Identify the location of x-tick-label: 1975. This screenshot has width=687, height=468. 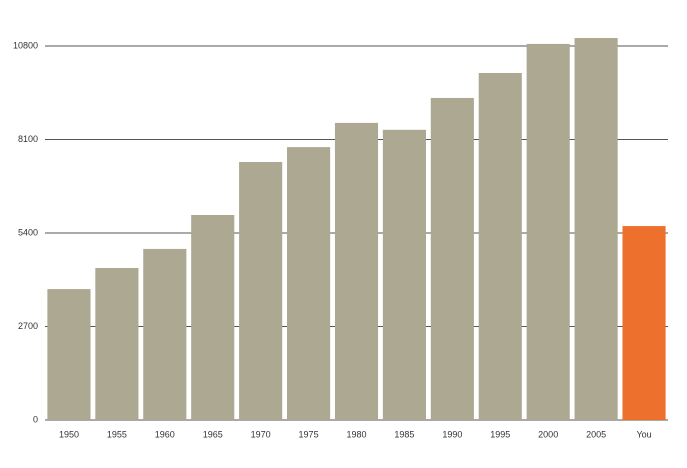
(309, 434).